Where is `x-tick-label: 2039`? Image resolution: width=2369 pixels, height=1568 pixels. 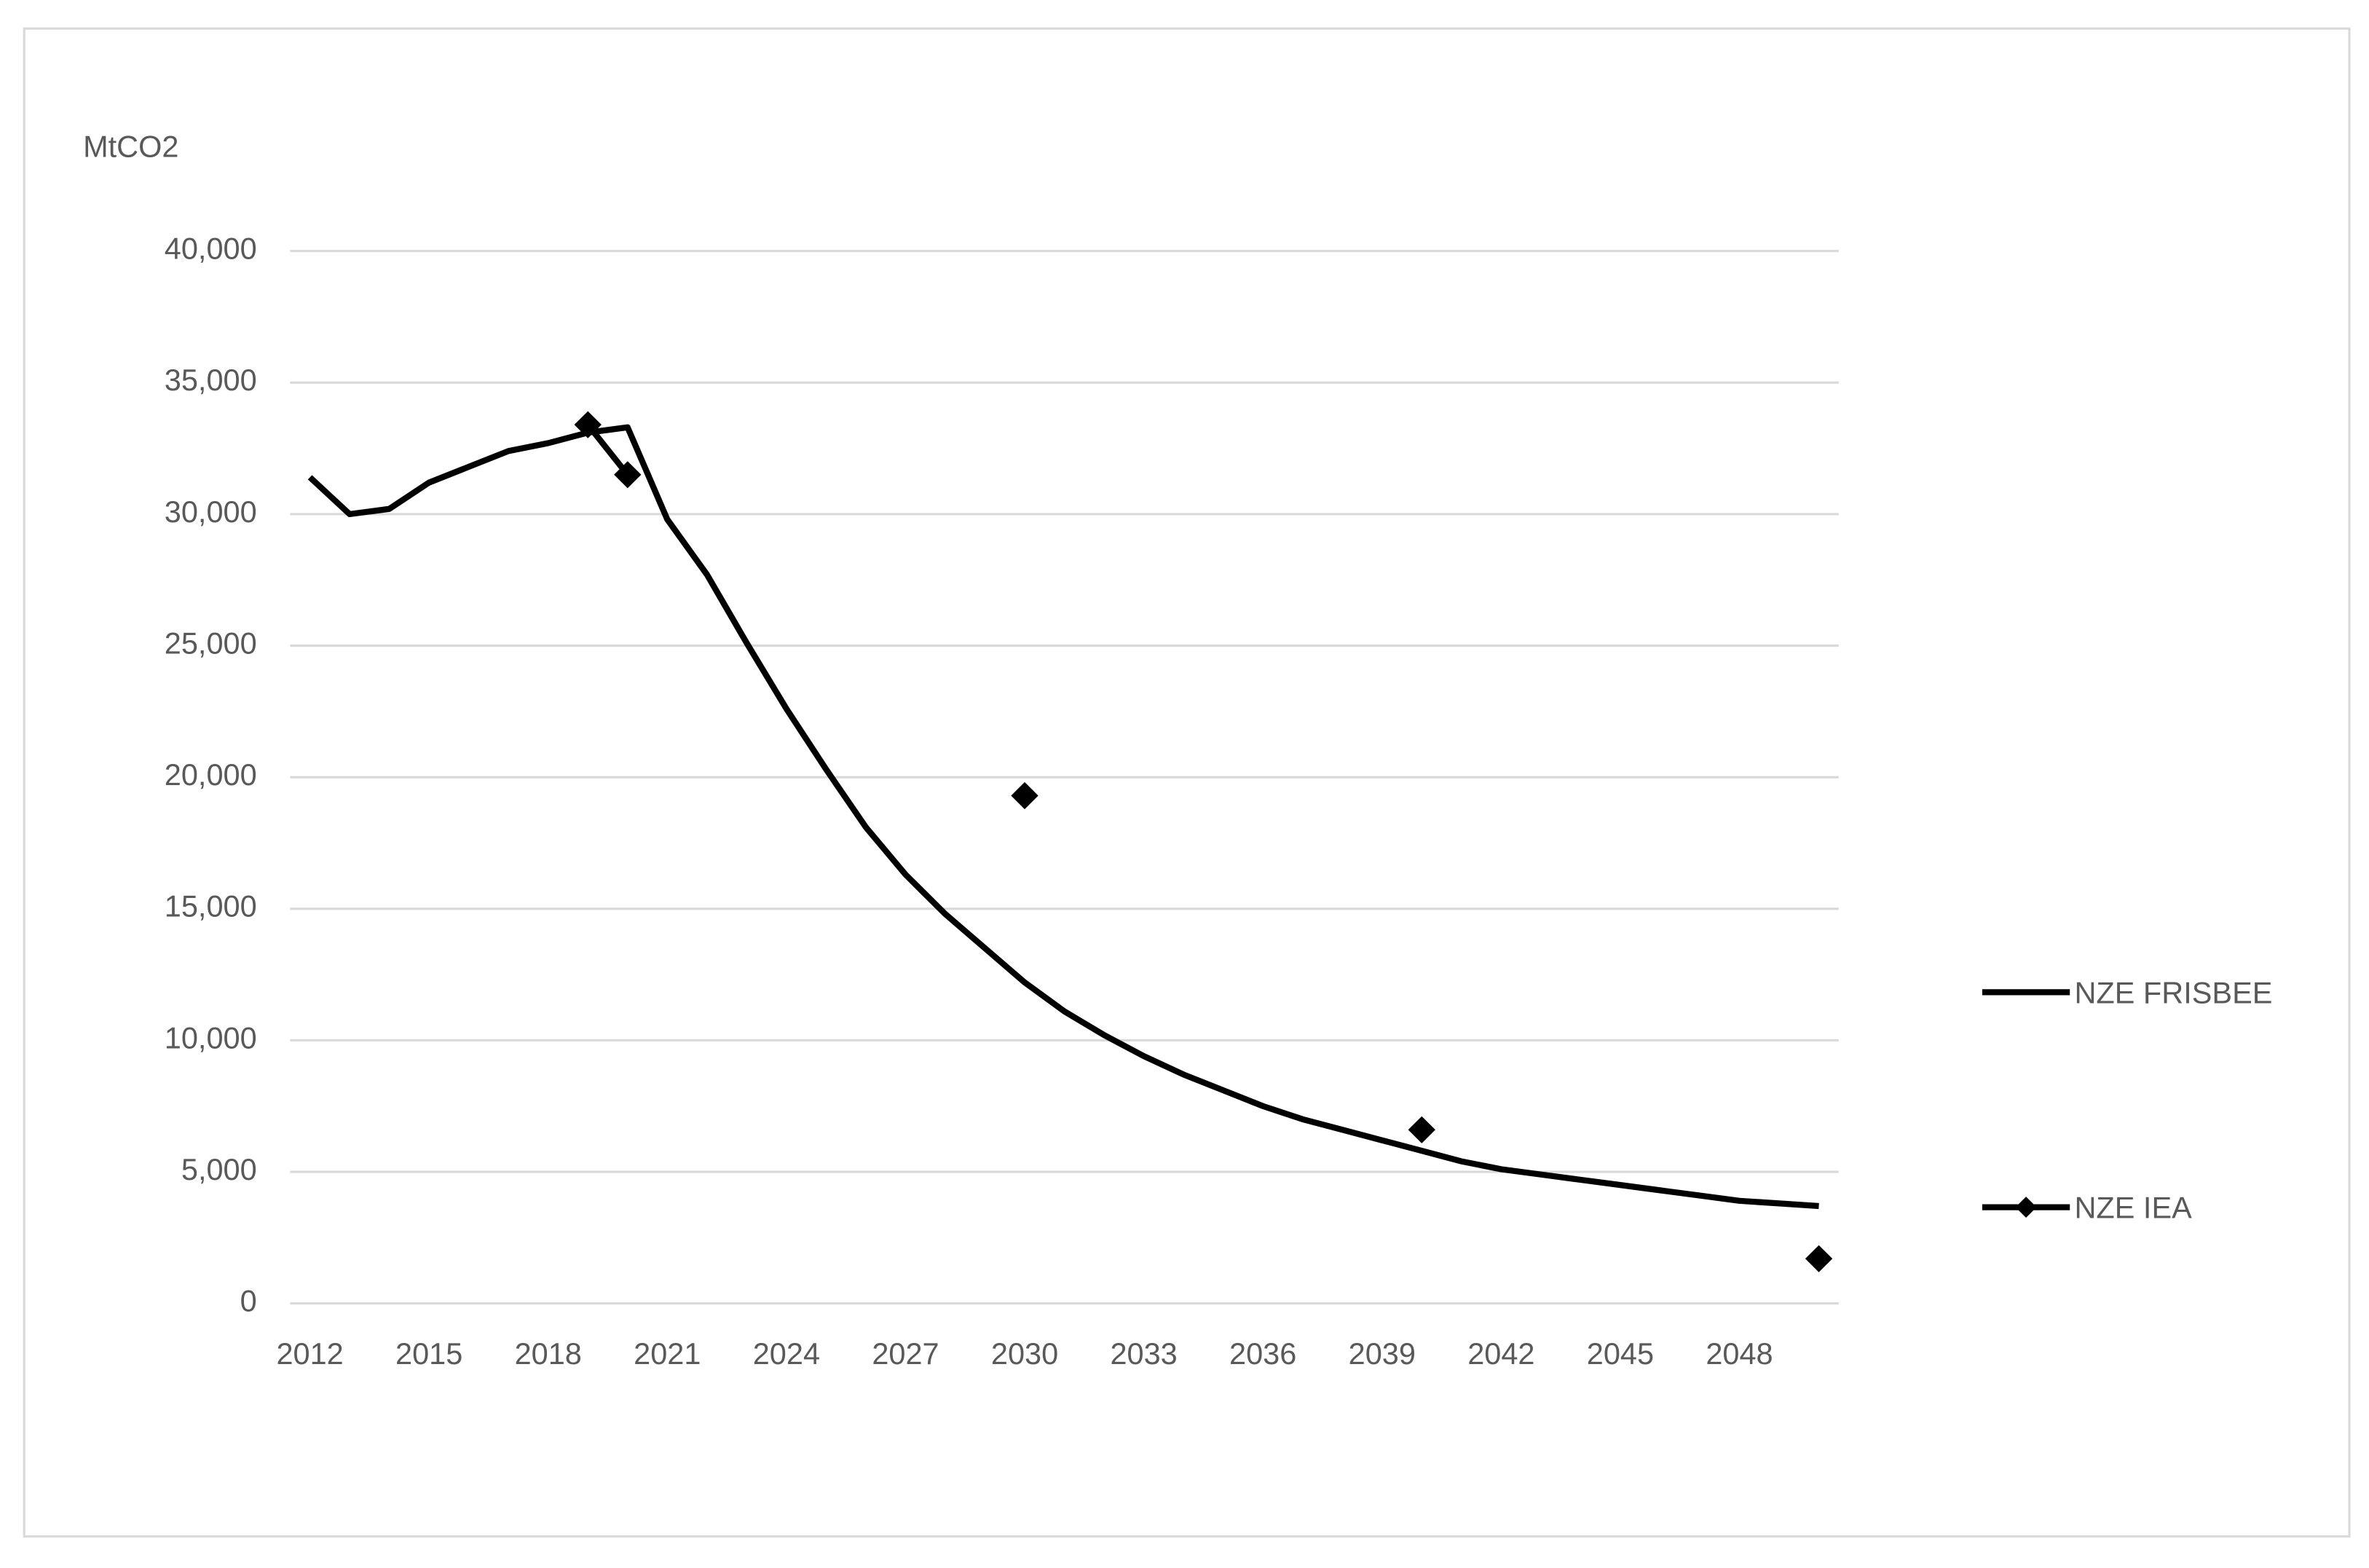 x-tick-label: 2039 is located at coordinates (1382, 1354).